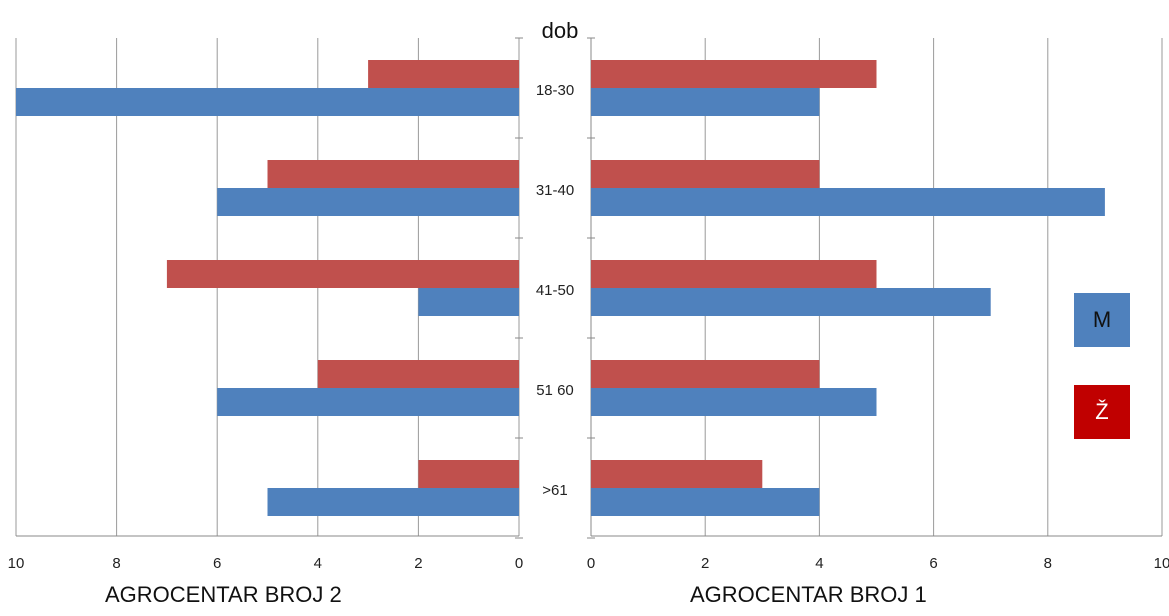  I want to click on bar-p0-s0-c4, so click(468, 474).